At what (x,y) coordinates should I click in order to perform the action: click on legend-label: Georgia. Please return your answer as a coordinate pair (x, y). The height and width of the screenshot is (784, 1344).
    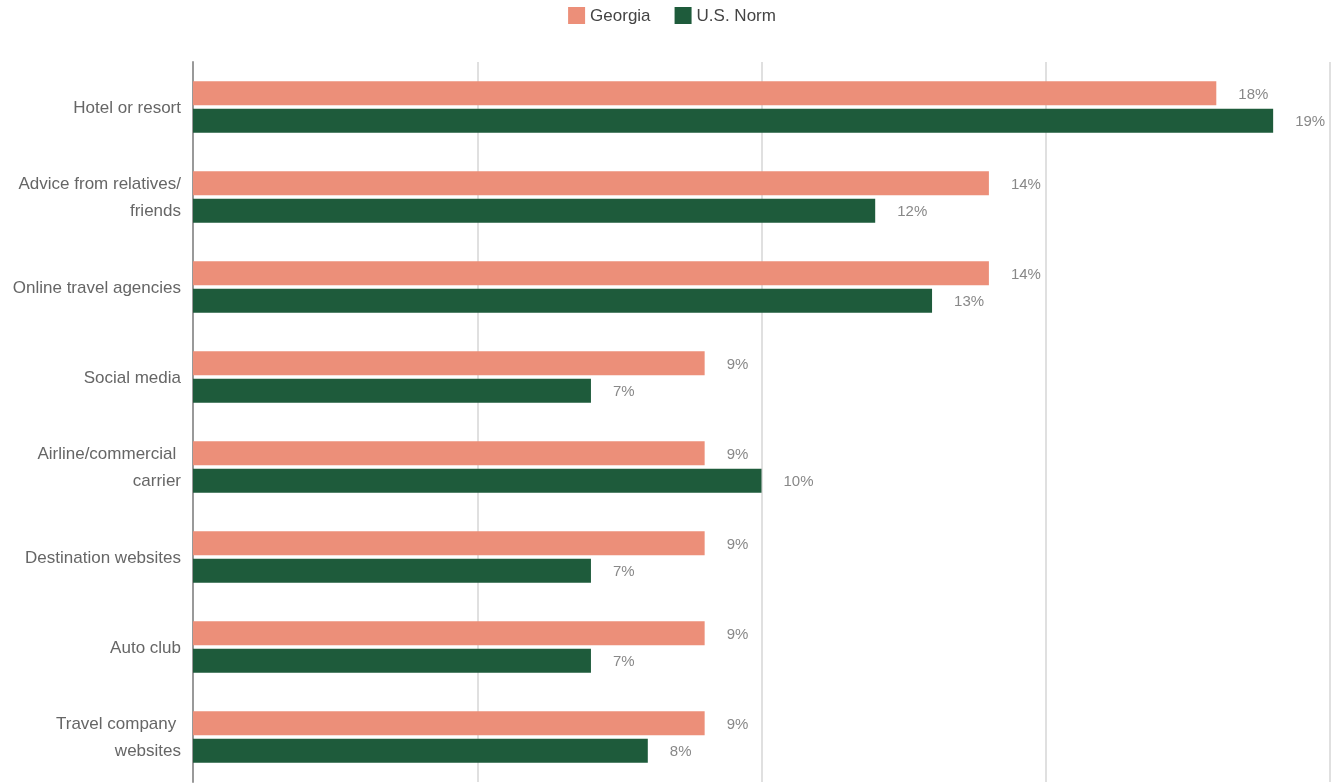
    Looking at the image, I should click on (621, 15).